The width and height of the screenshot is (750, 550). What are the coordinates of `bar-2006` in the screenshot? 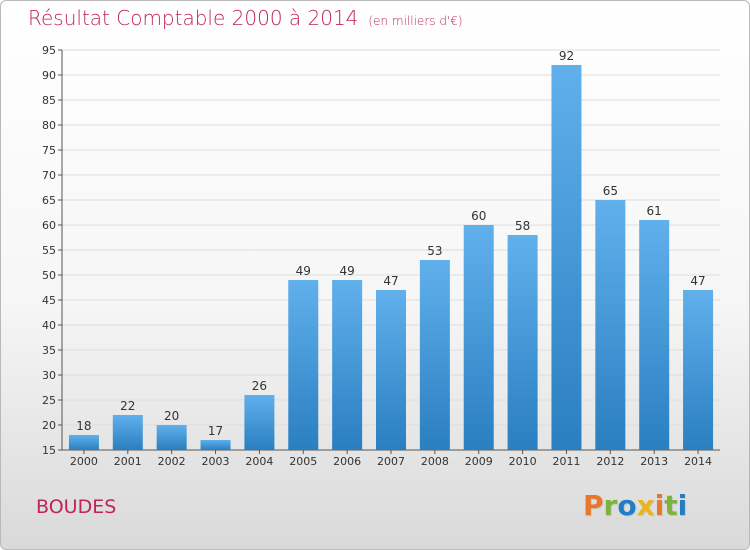 It's located at (347, 365).